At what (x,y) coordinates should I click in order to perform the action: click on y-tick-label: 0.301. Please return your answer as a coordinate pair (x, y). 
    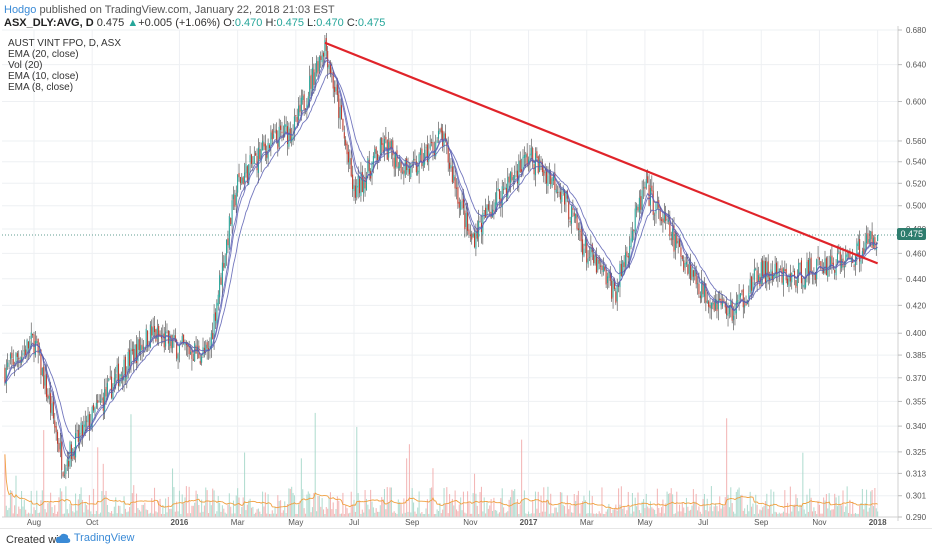
    Looking at the image, I should click on (916, 496).